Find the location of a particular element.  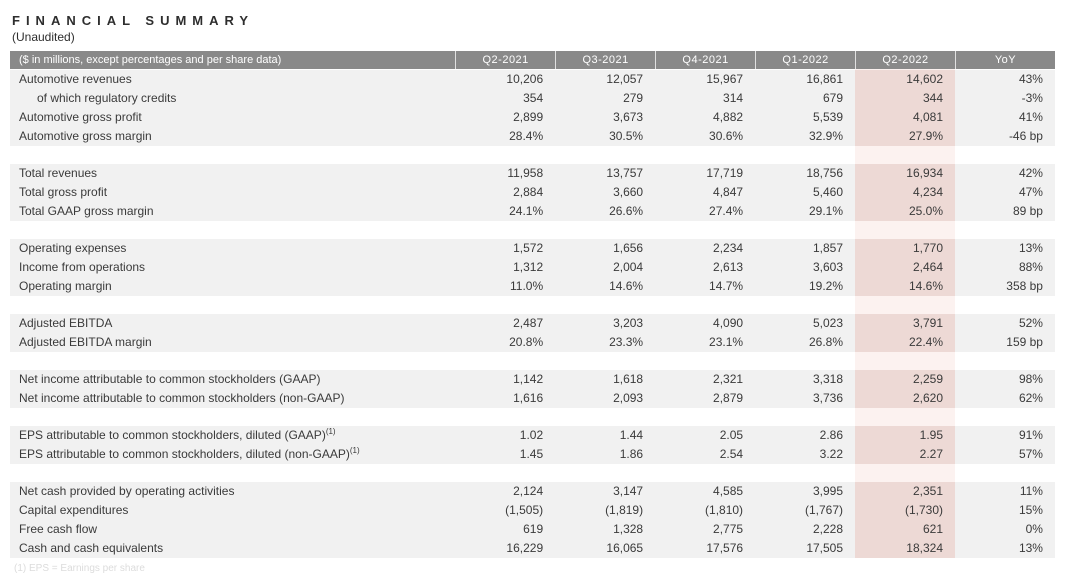

cell-value: 24.1% is located at coordinates (526, 211).